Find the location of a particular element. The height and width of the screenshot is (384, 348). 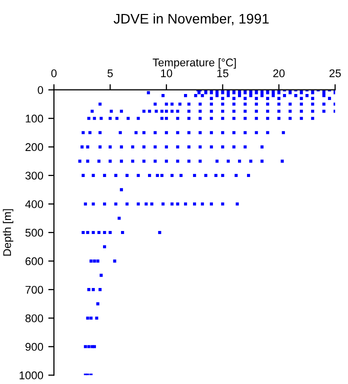

y-tick-label: 100 is located at coordinates (35, 118).